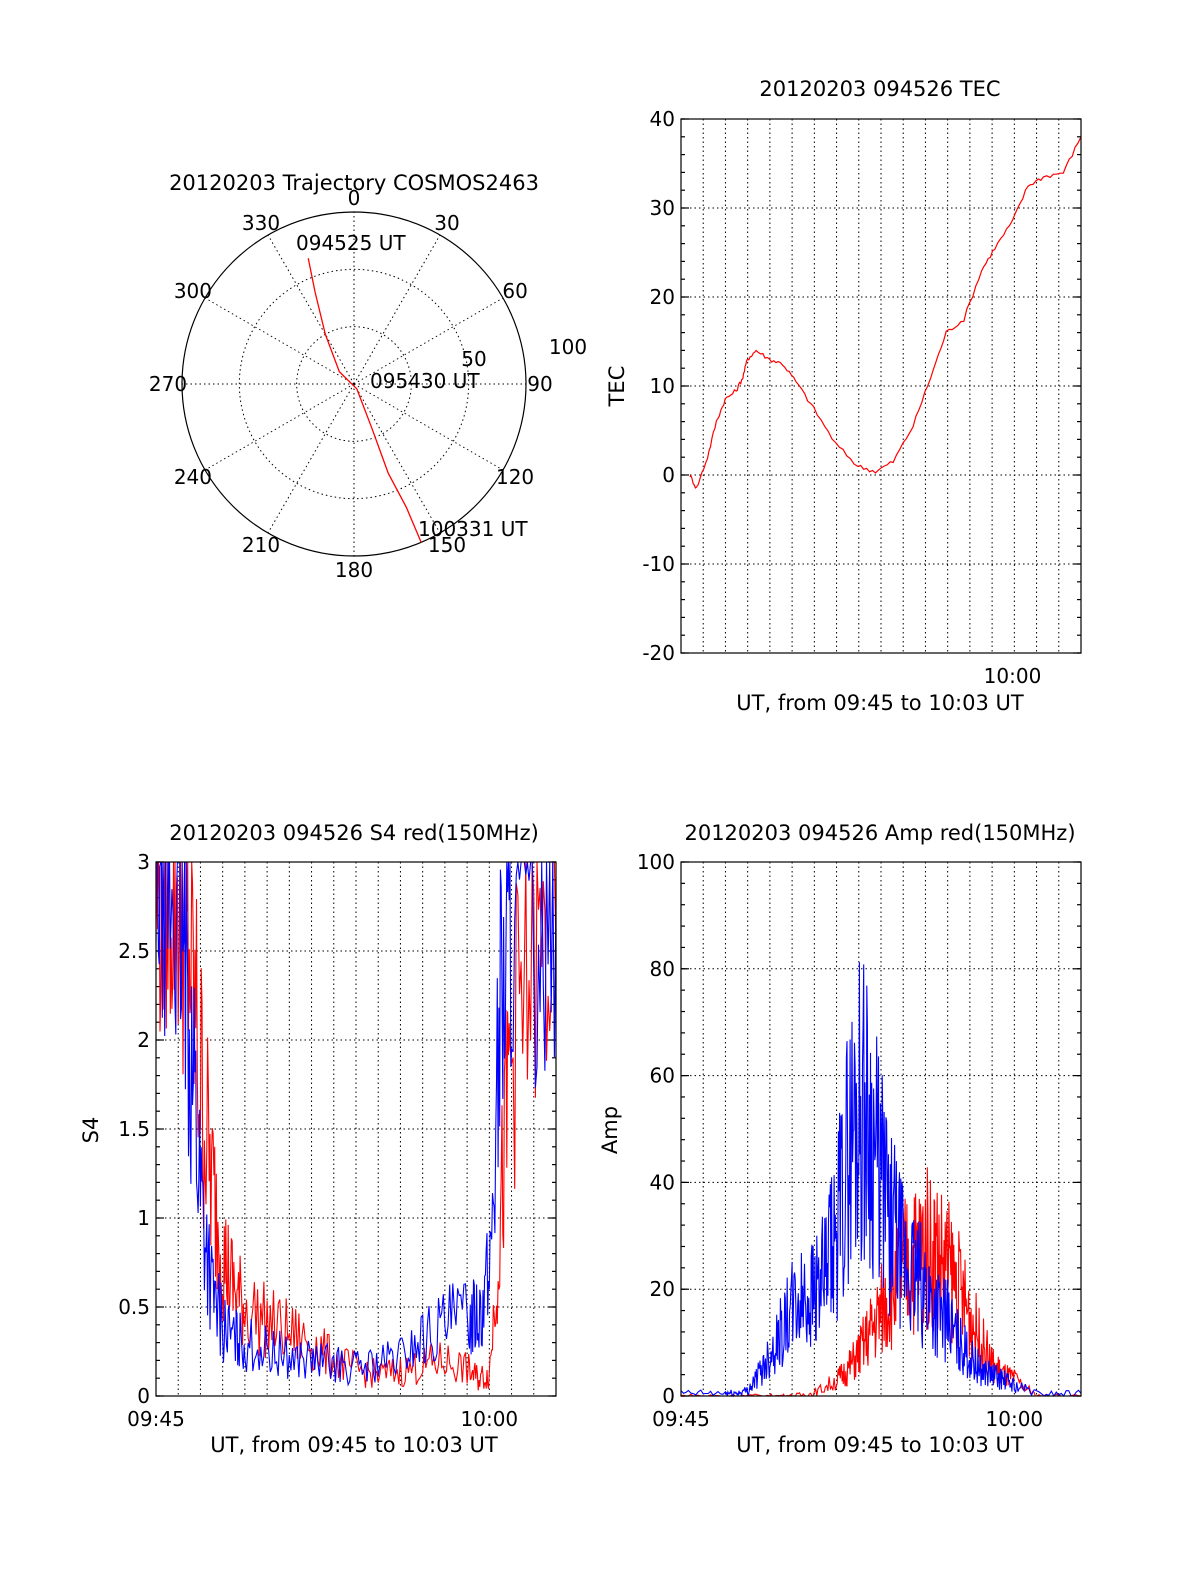 The height and width of the screenshot is (1575, 1200). I want to click on y-tick-label: 0.5, so click(134, 1307).